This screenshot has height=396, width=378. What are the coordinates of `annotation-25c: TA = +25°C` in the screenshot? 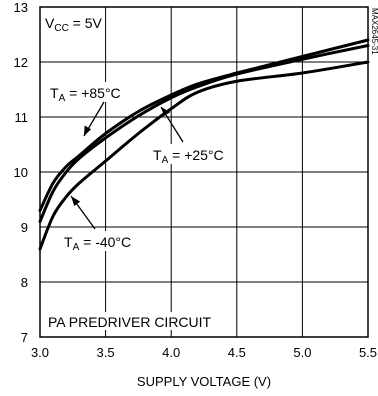 It's located at (191, 155).